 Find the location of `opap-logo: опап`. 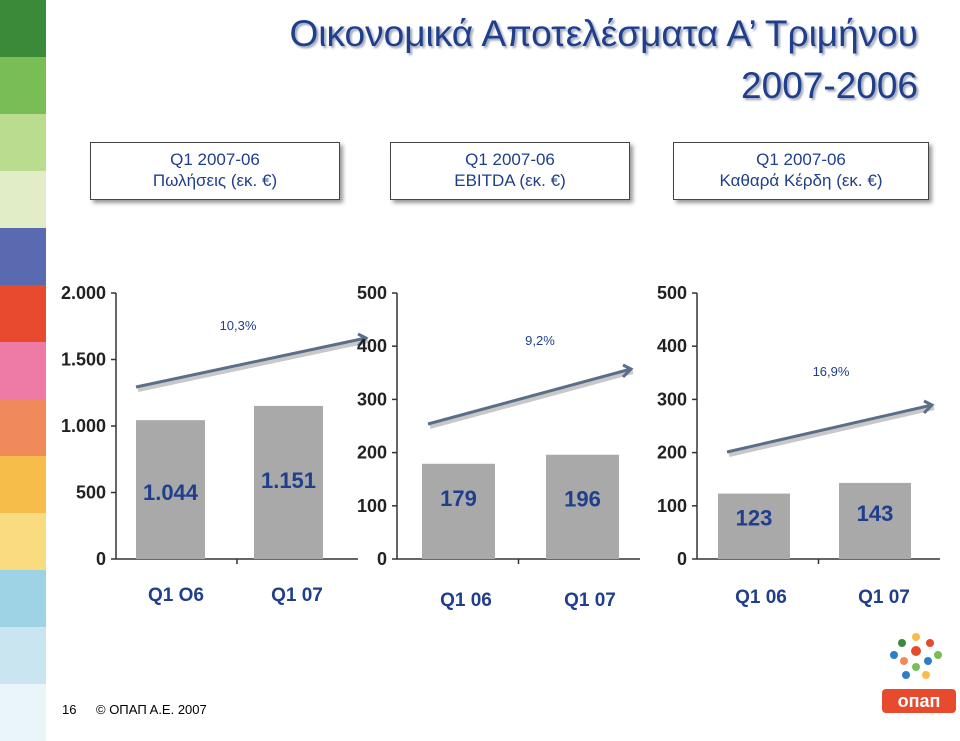

opap-logo: опап is located at coordinates (919, 673).